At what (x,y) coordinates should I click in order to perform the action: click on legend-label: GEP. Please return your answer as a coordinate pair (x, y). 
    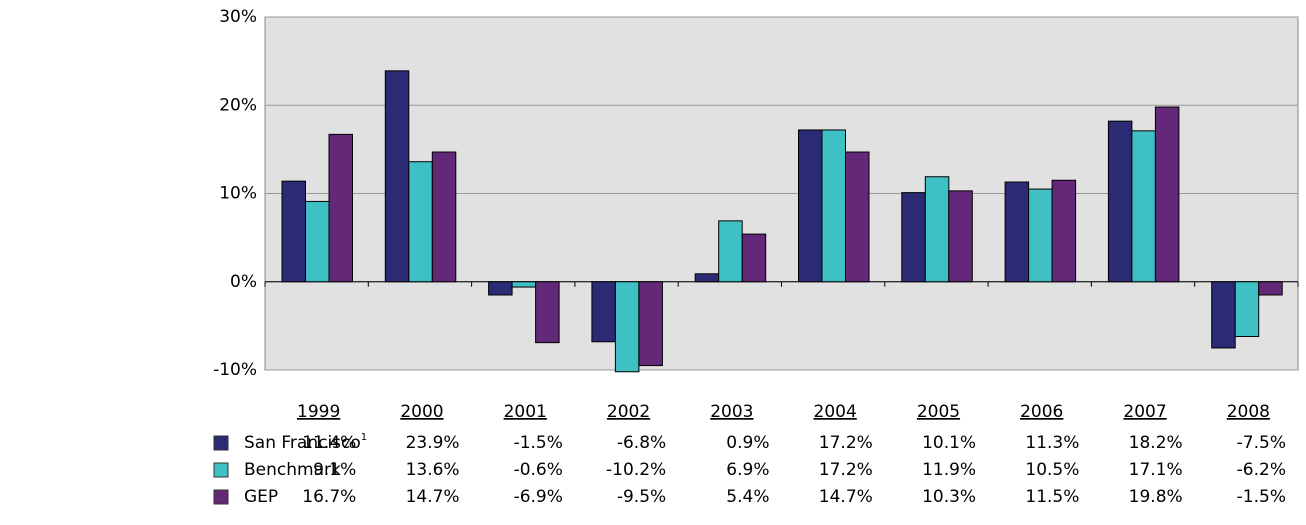
    Looking at the image, I should click on (261, 497).